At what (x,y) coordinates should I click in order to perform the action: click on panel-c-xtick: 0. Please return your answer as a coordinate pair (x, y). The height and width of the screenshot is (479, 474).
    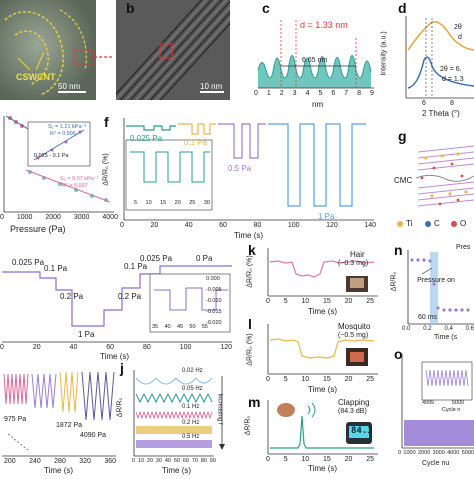
    Looking at the image, I should click on (256, 93).